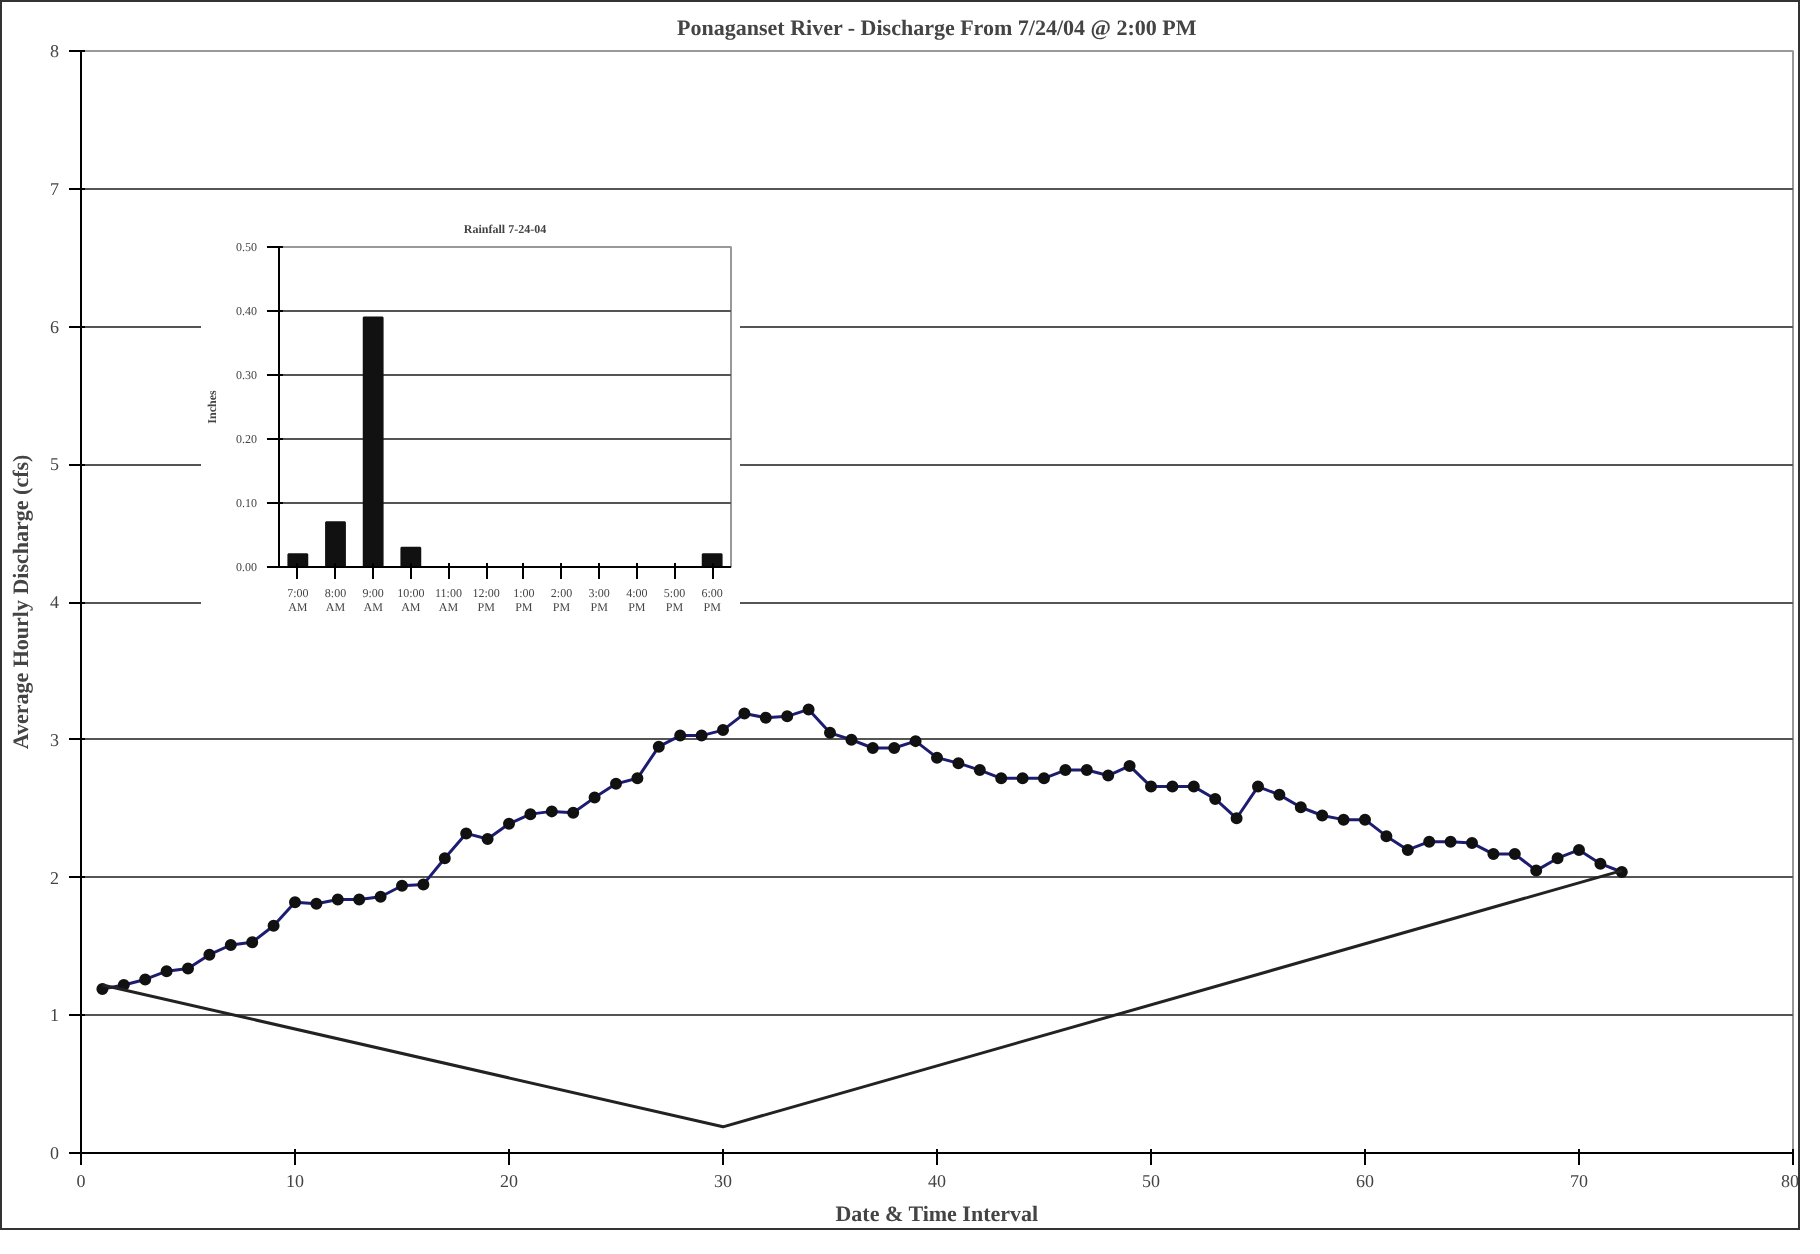 Image resolution: width=1820 pixels, height=1254 pixels. Describe the element at coordinates (55, 326) in the screenshot. I see `y-tick-label: 6` at that location.